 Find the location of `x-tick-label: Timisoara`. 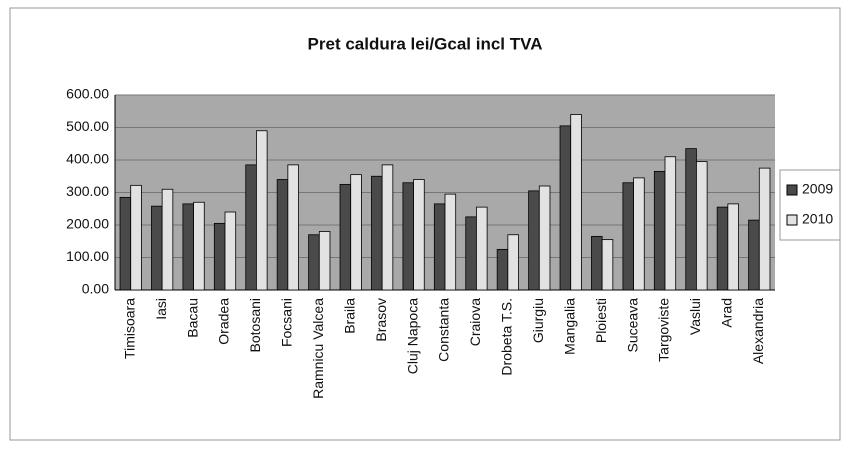

x-tick-label: Timisoara is located at coordinates (129, 328).